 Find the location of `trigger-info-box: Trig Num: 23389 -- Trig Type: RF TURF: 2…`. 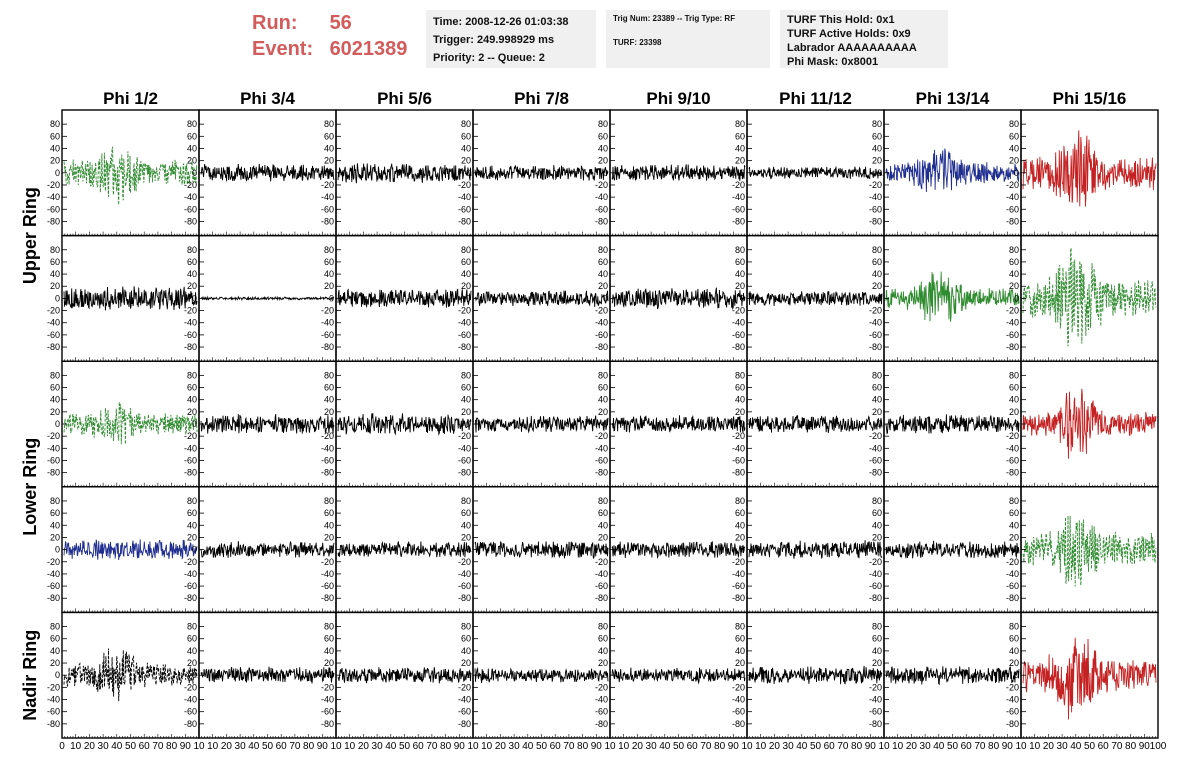

trigger-info-box: Trig Num: 23389 -- Trig Type: RF TURF: 2… is located at coordinates (688, 39).